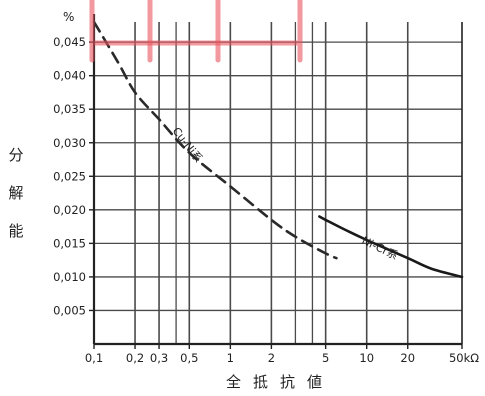 This screenshot has width=485, height=396. I want to click on highlight-bracket, so click(196, 31).